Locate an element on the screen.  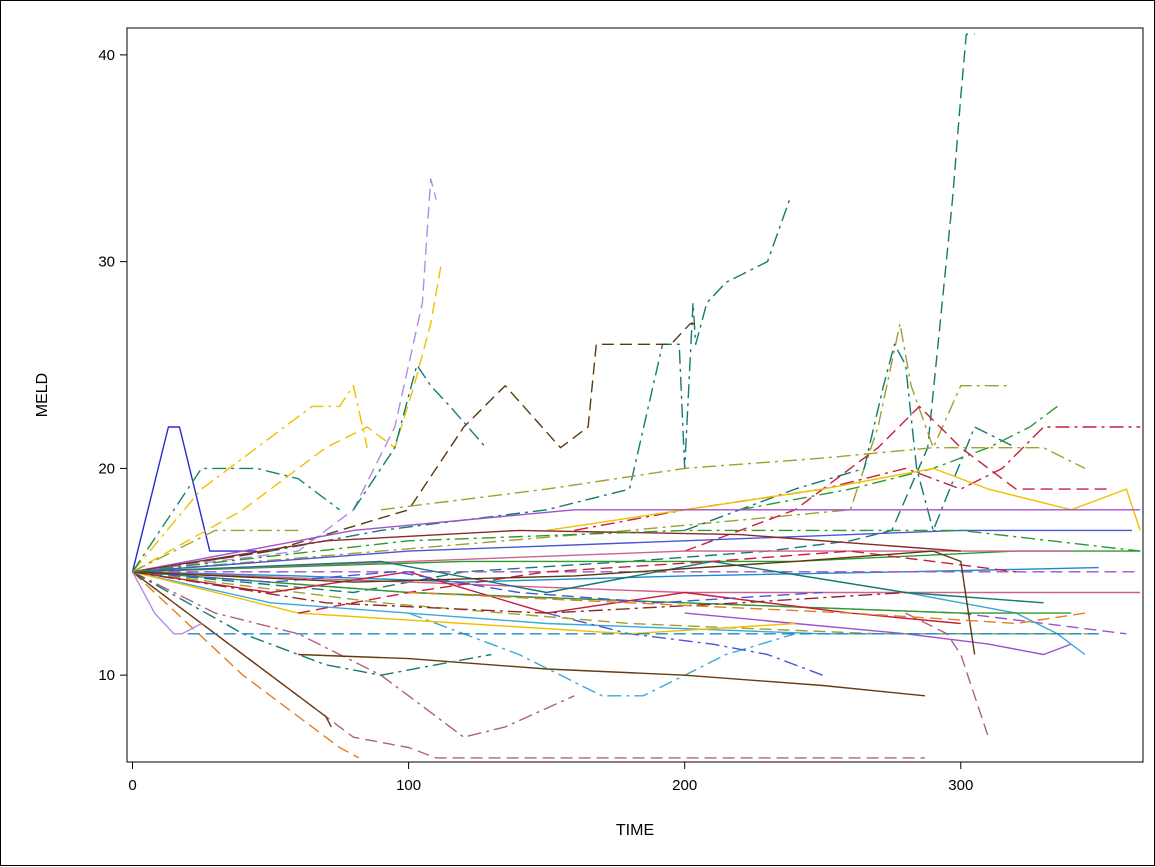
y-tick-label: 30 is located at coordinates (106, 262).